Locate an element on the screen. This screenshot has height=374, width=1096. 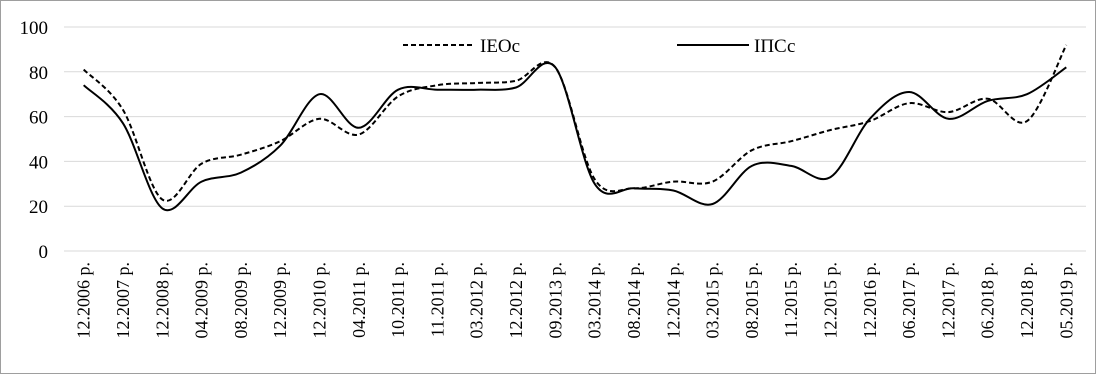
x-tick-label: 09.2013 р. is located at coordinates (555, 300).